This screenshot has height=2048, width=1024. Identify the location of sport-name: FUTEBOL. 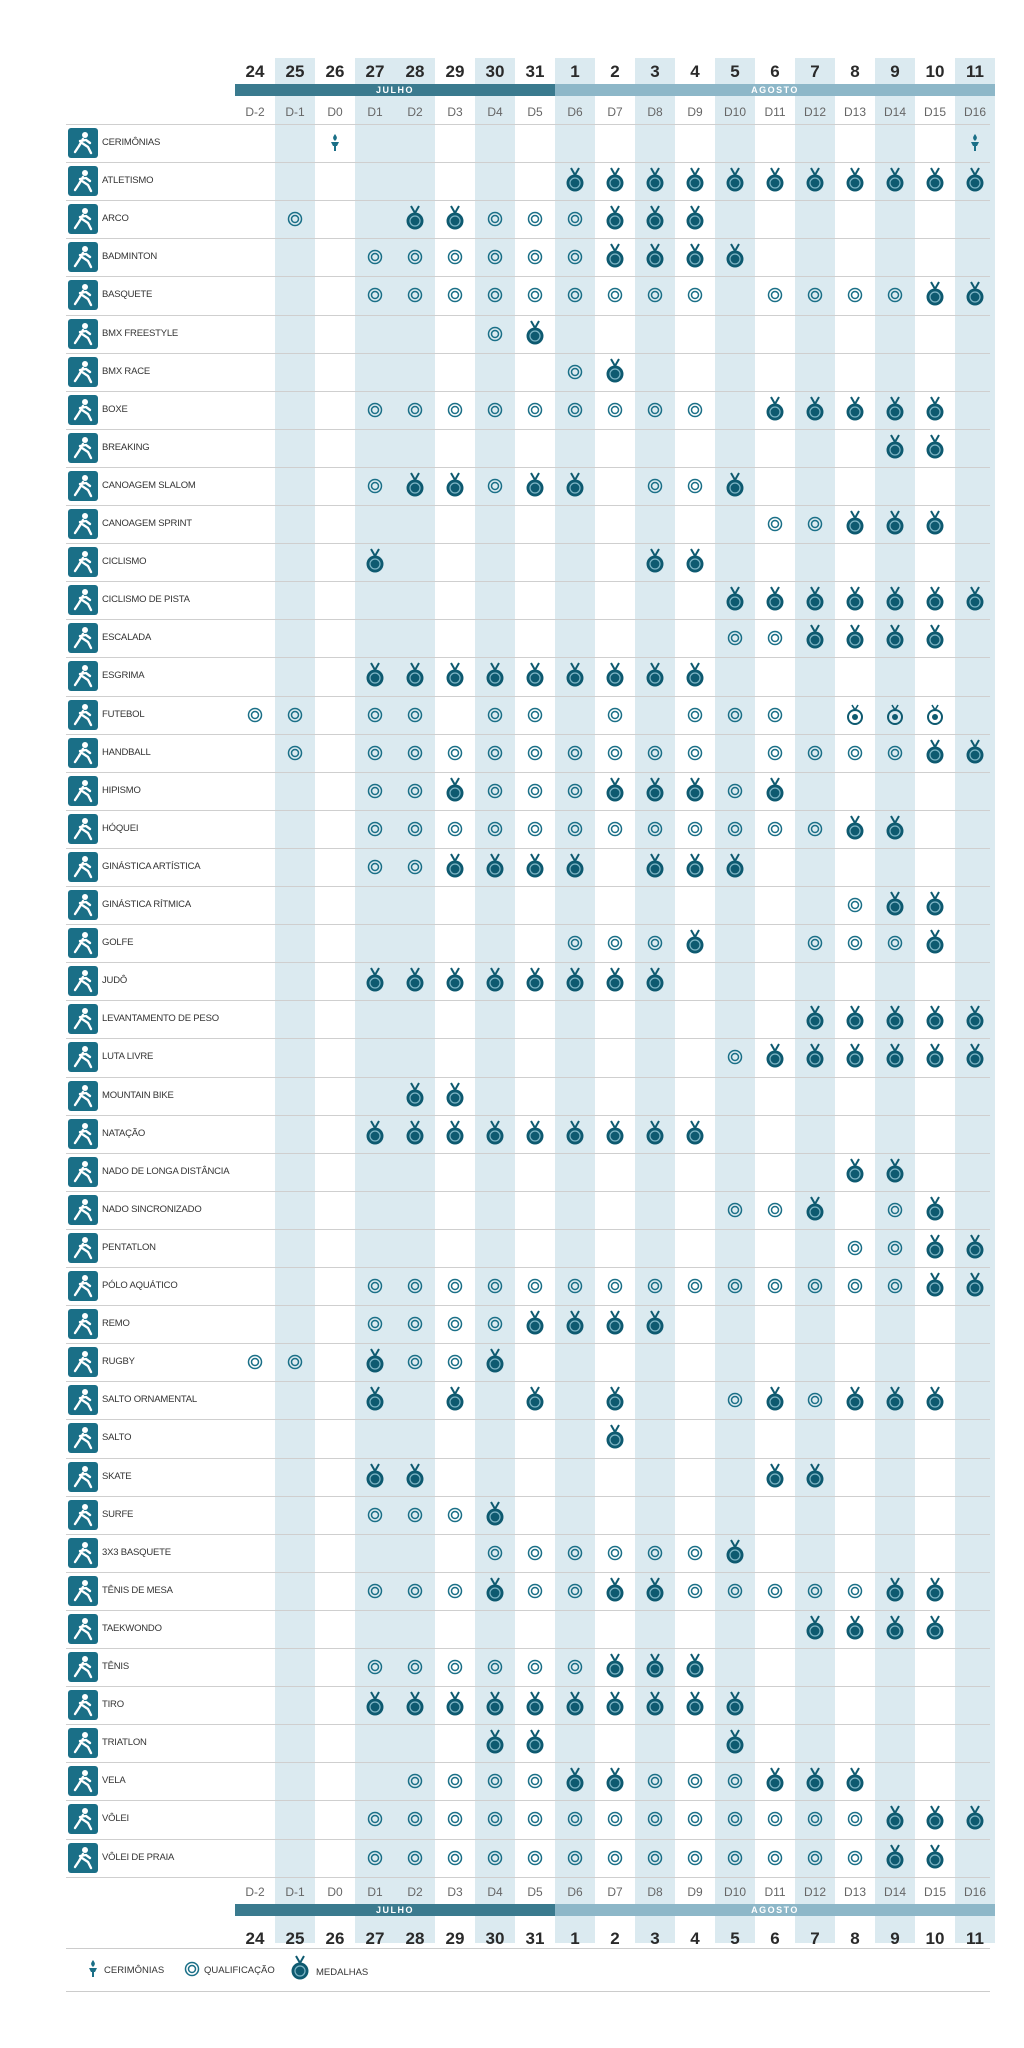
(123, 714).